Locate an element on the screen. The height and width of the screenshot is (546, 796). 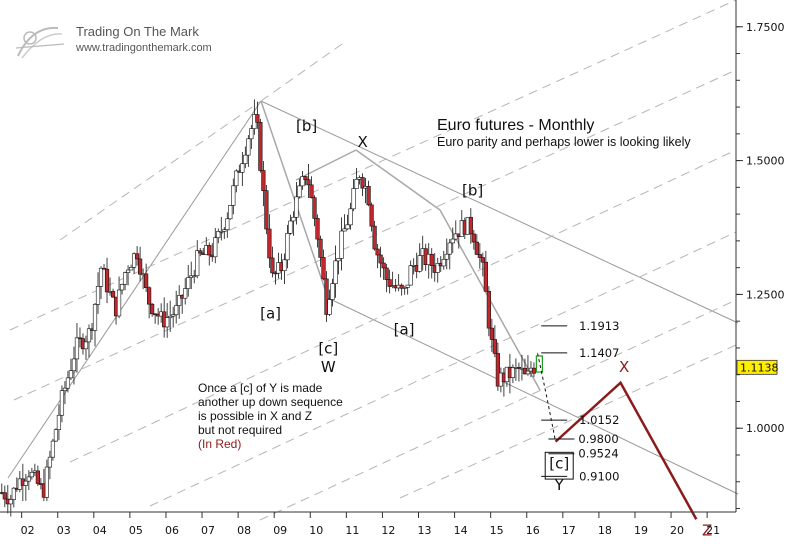
x-tick-label: 20 is located at coordinates (677, 530).